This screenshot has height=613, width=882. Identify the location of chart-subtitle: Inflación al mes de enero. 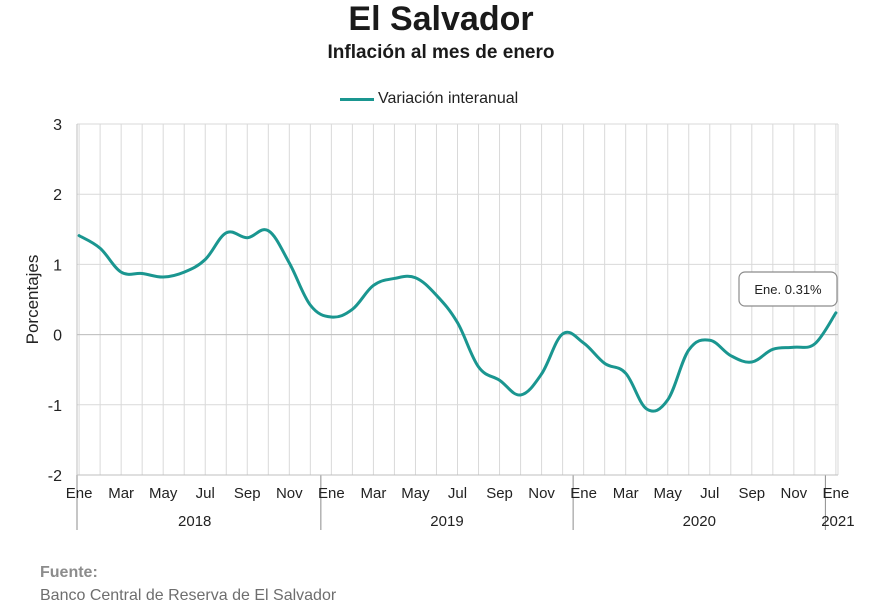
(441, 52).